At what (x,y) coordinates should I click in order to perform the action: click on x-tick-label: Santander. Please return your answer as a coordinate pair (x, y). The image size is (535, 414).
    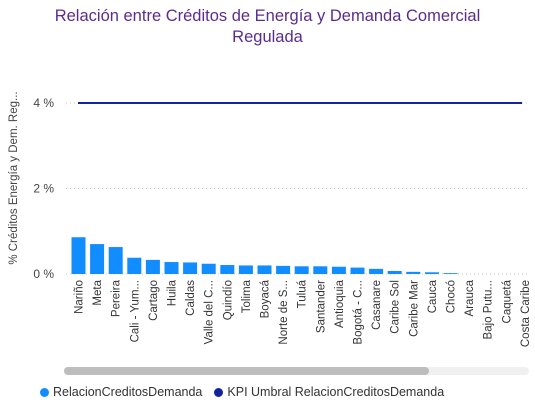
    Looking at the image, I should click on (321, 306).